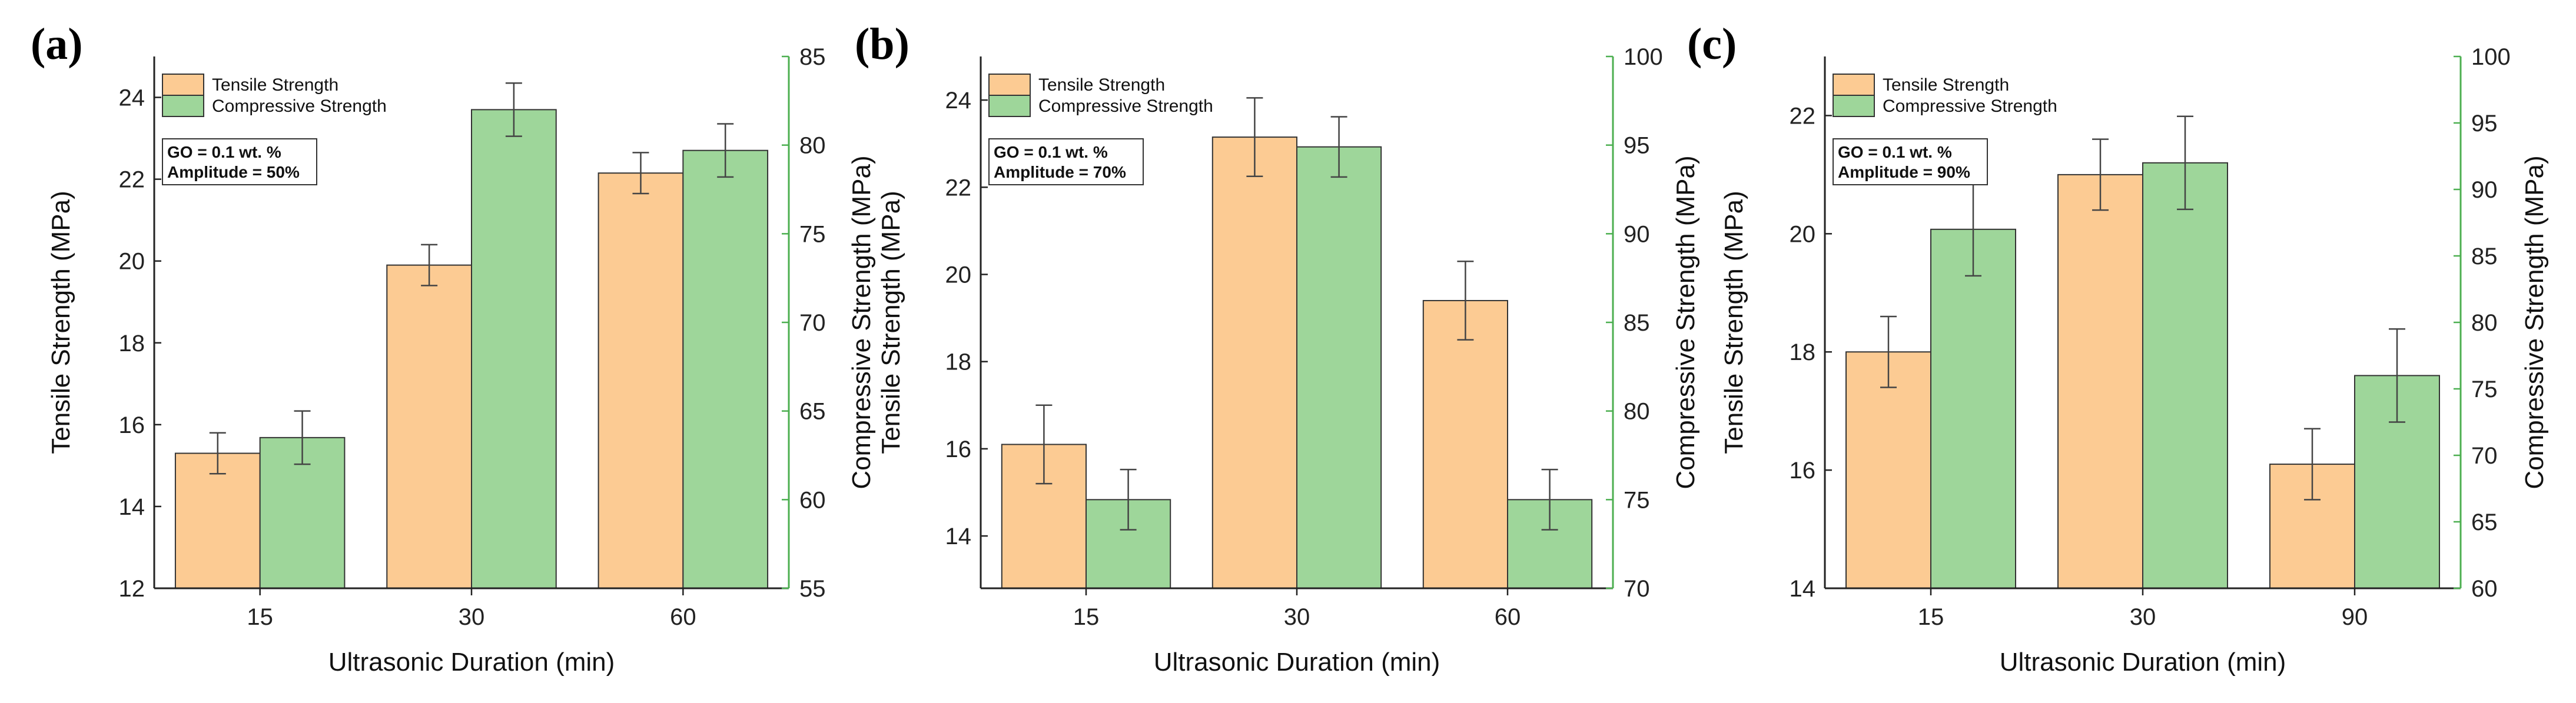 The width and height of the screenshot is (2576, 703). I want to click on panel-label: (a), so click(57, 44).